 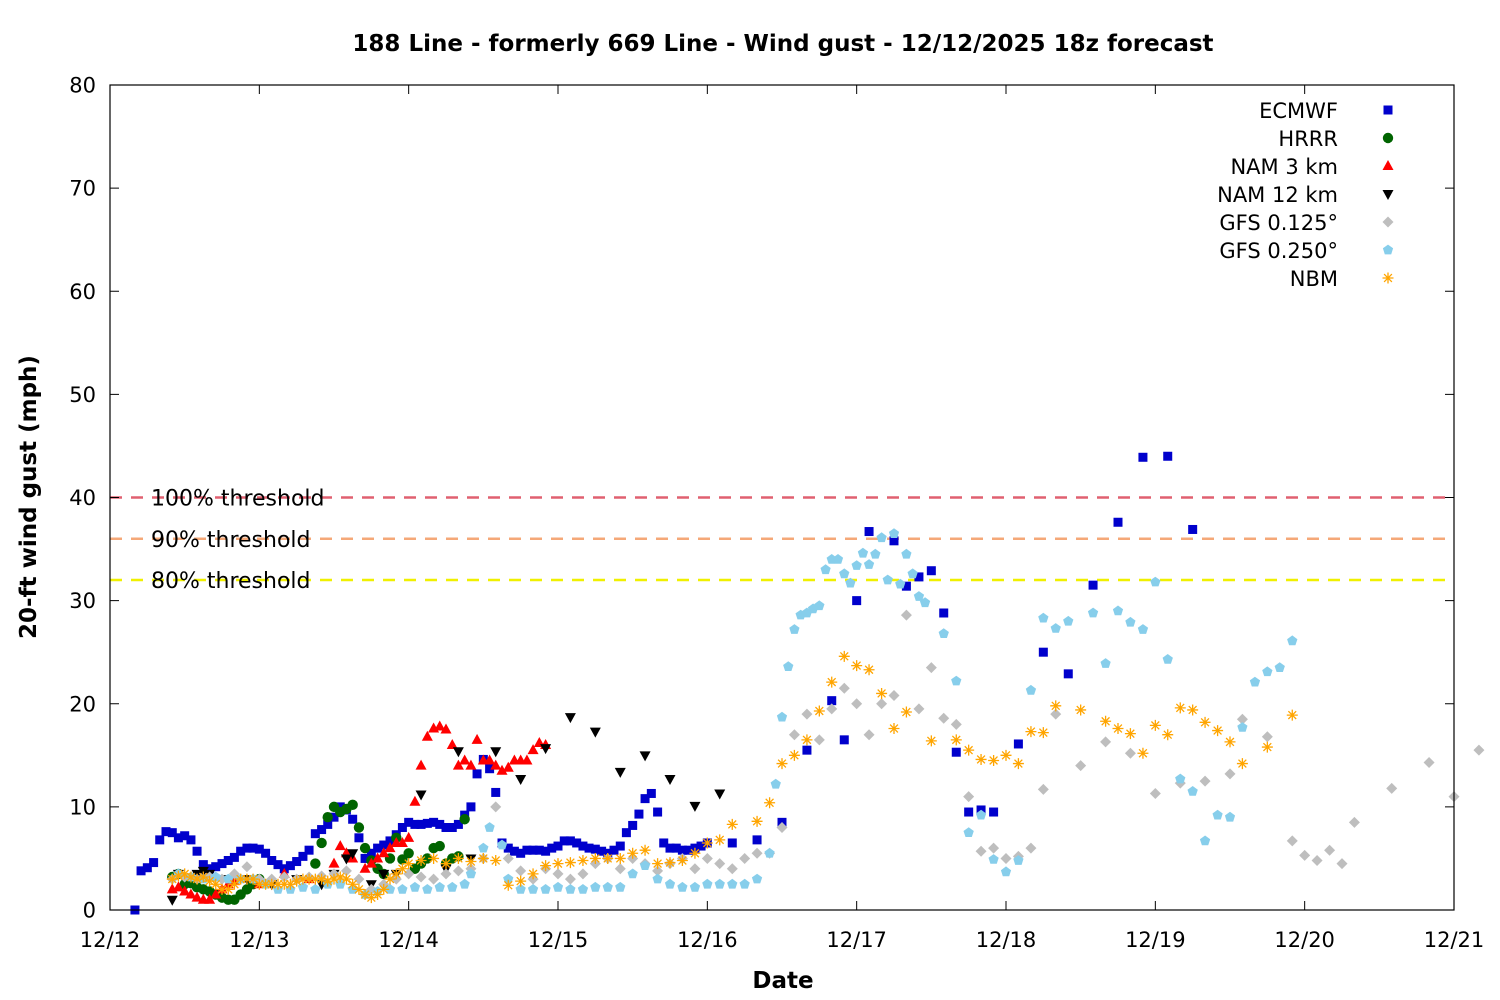 I want to click on legend-label: NAM 3 km, so click(x=1284, y=167).